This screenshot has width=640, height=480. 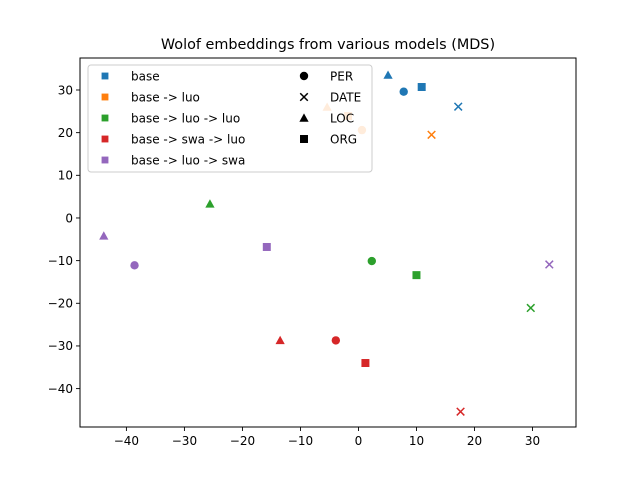 What do you see at coordinates (300, 441) in the screenshot?
I see `x-tick-label: −10` at bounding box center [300, 441].